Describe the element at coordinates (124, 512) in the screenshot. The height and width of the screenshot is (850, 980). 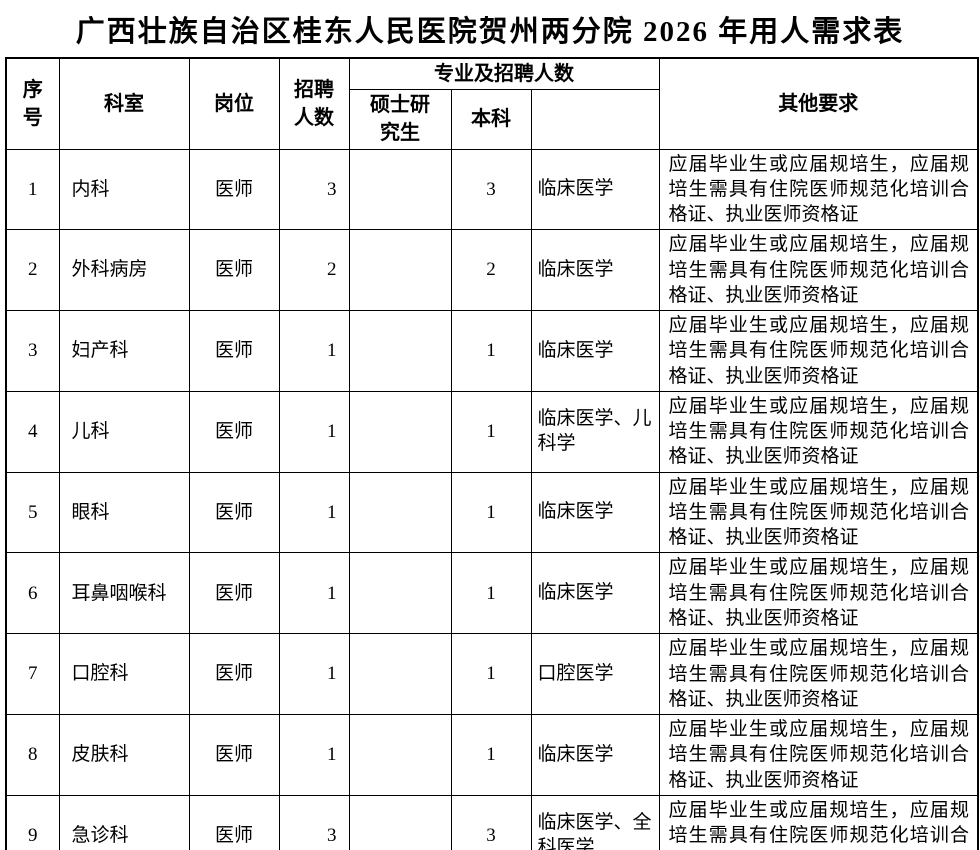
I see `cell-dept: 眼科` at that location.